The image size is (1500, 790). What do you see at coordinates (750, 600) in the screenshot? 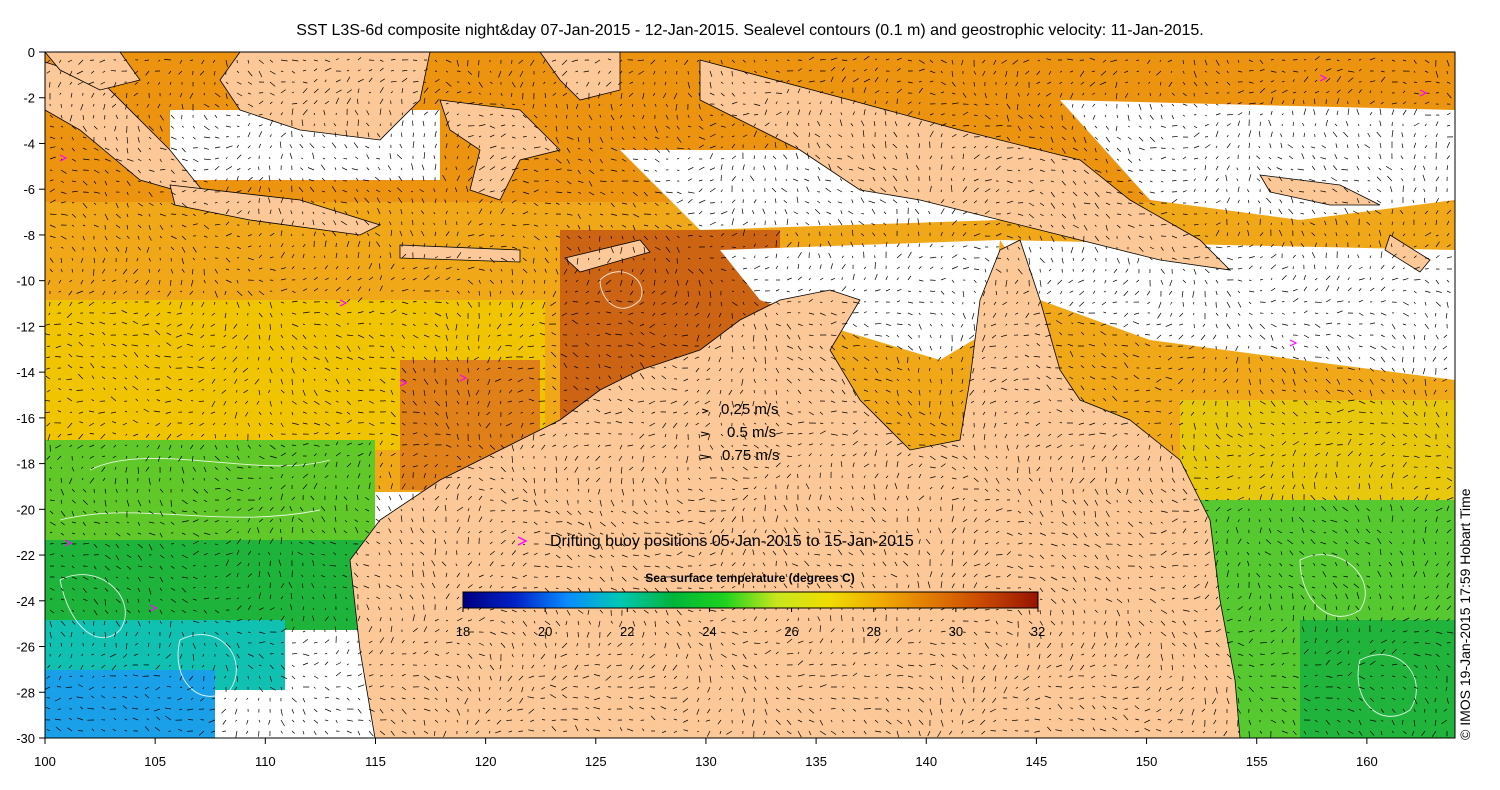
I see `colorbar-gradient` at bounding box center [750, 600].